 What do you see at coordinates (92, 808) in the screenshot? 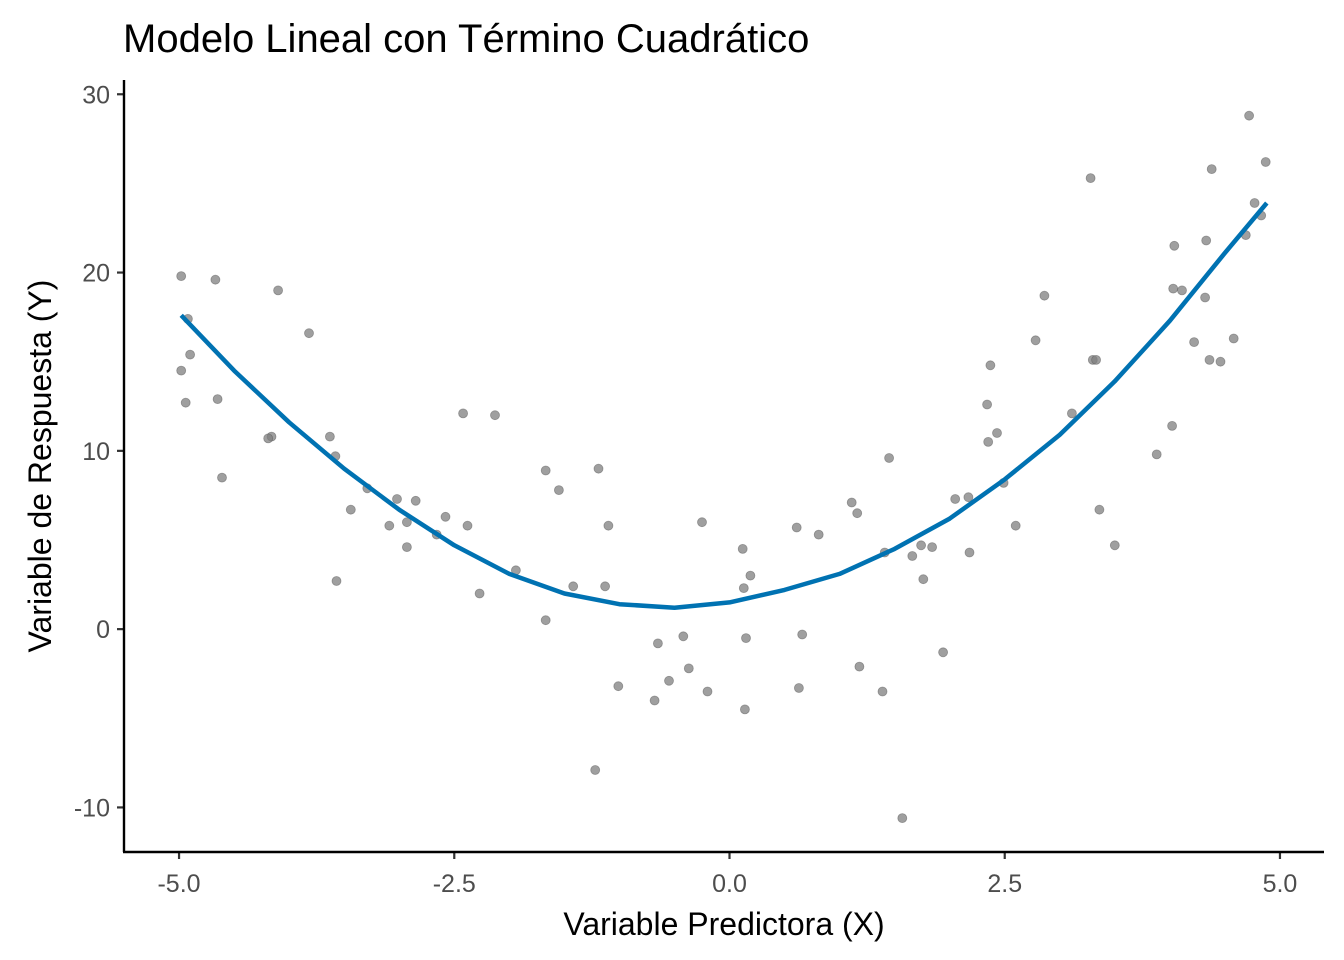
I see `y-tick-label: -10` at bounding box center [92, 808].